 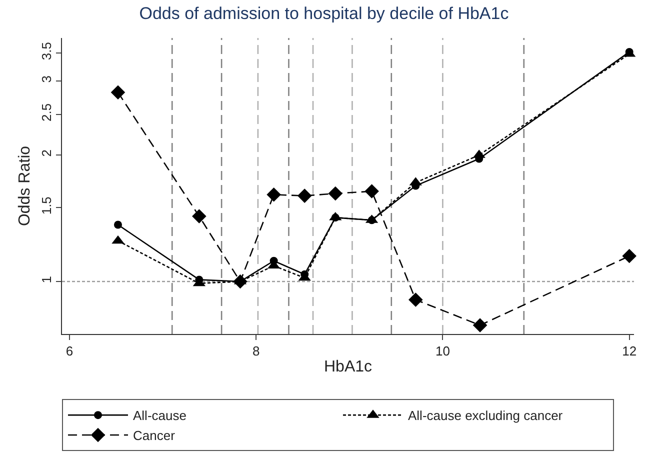 I want to click on legend-label: All-cause, so click(x=159, y=416).